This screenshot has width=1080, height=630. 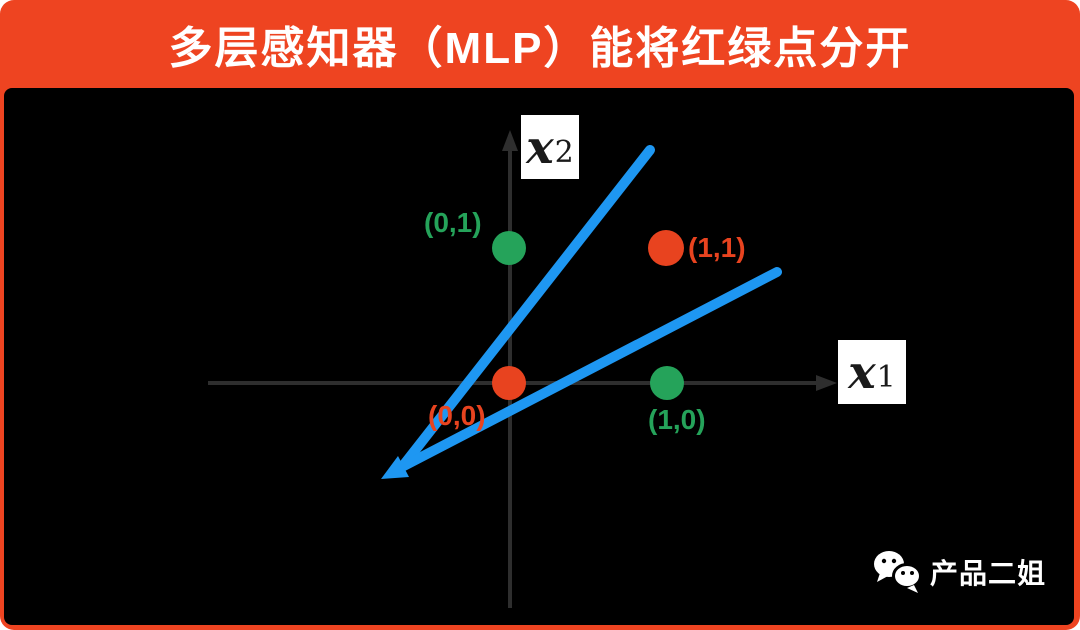 I want to click on separator-line-shallow, so click(x=589, y=369).